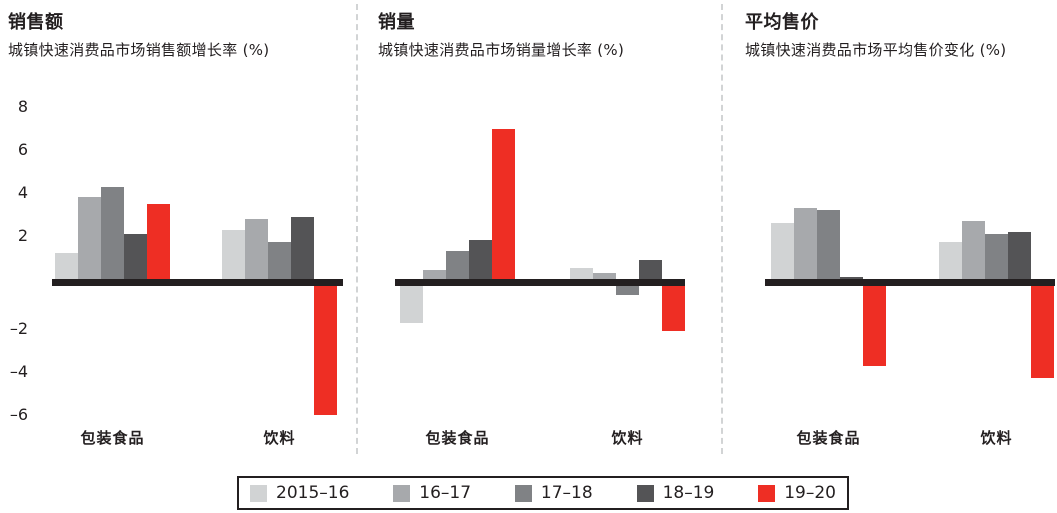 The image size is (1057, 513). What do you see at coordinates (22, 149) in the screenshot?
I see `y-axis-tick: 6` at bounding box center [22, 149].